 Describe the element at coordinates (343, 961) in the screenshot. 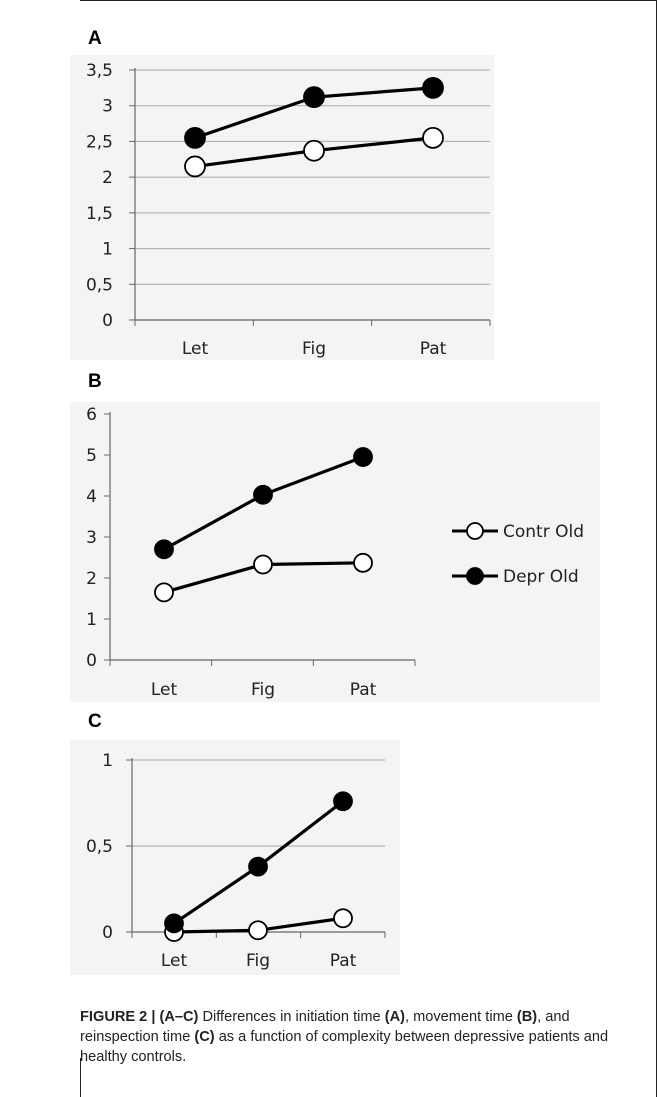

I see `panel-c-x-tick-label: Pat` at that location.